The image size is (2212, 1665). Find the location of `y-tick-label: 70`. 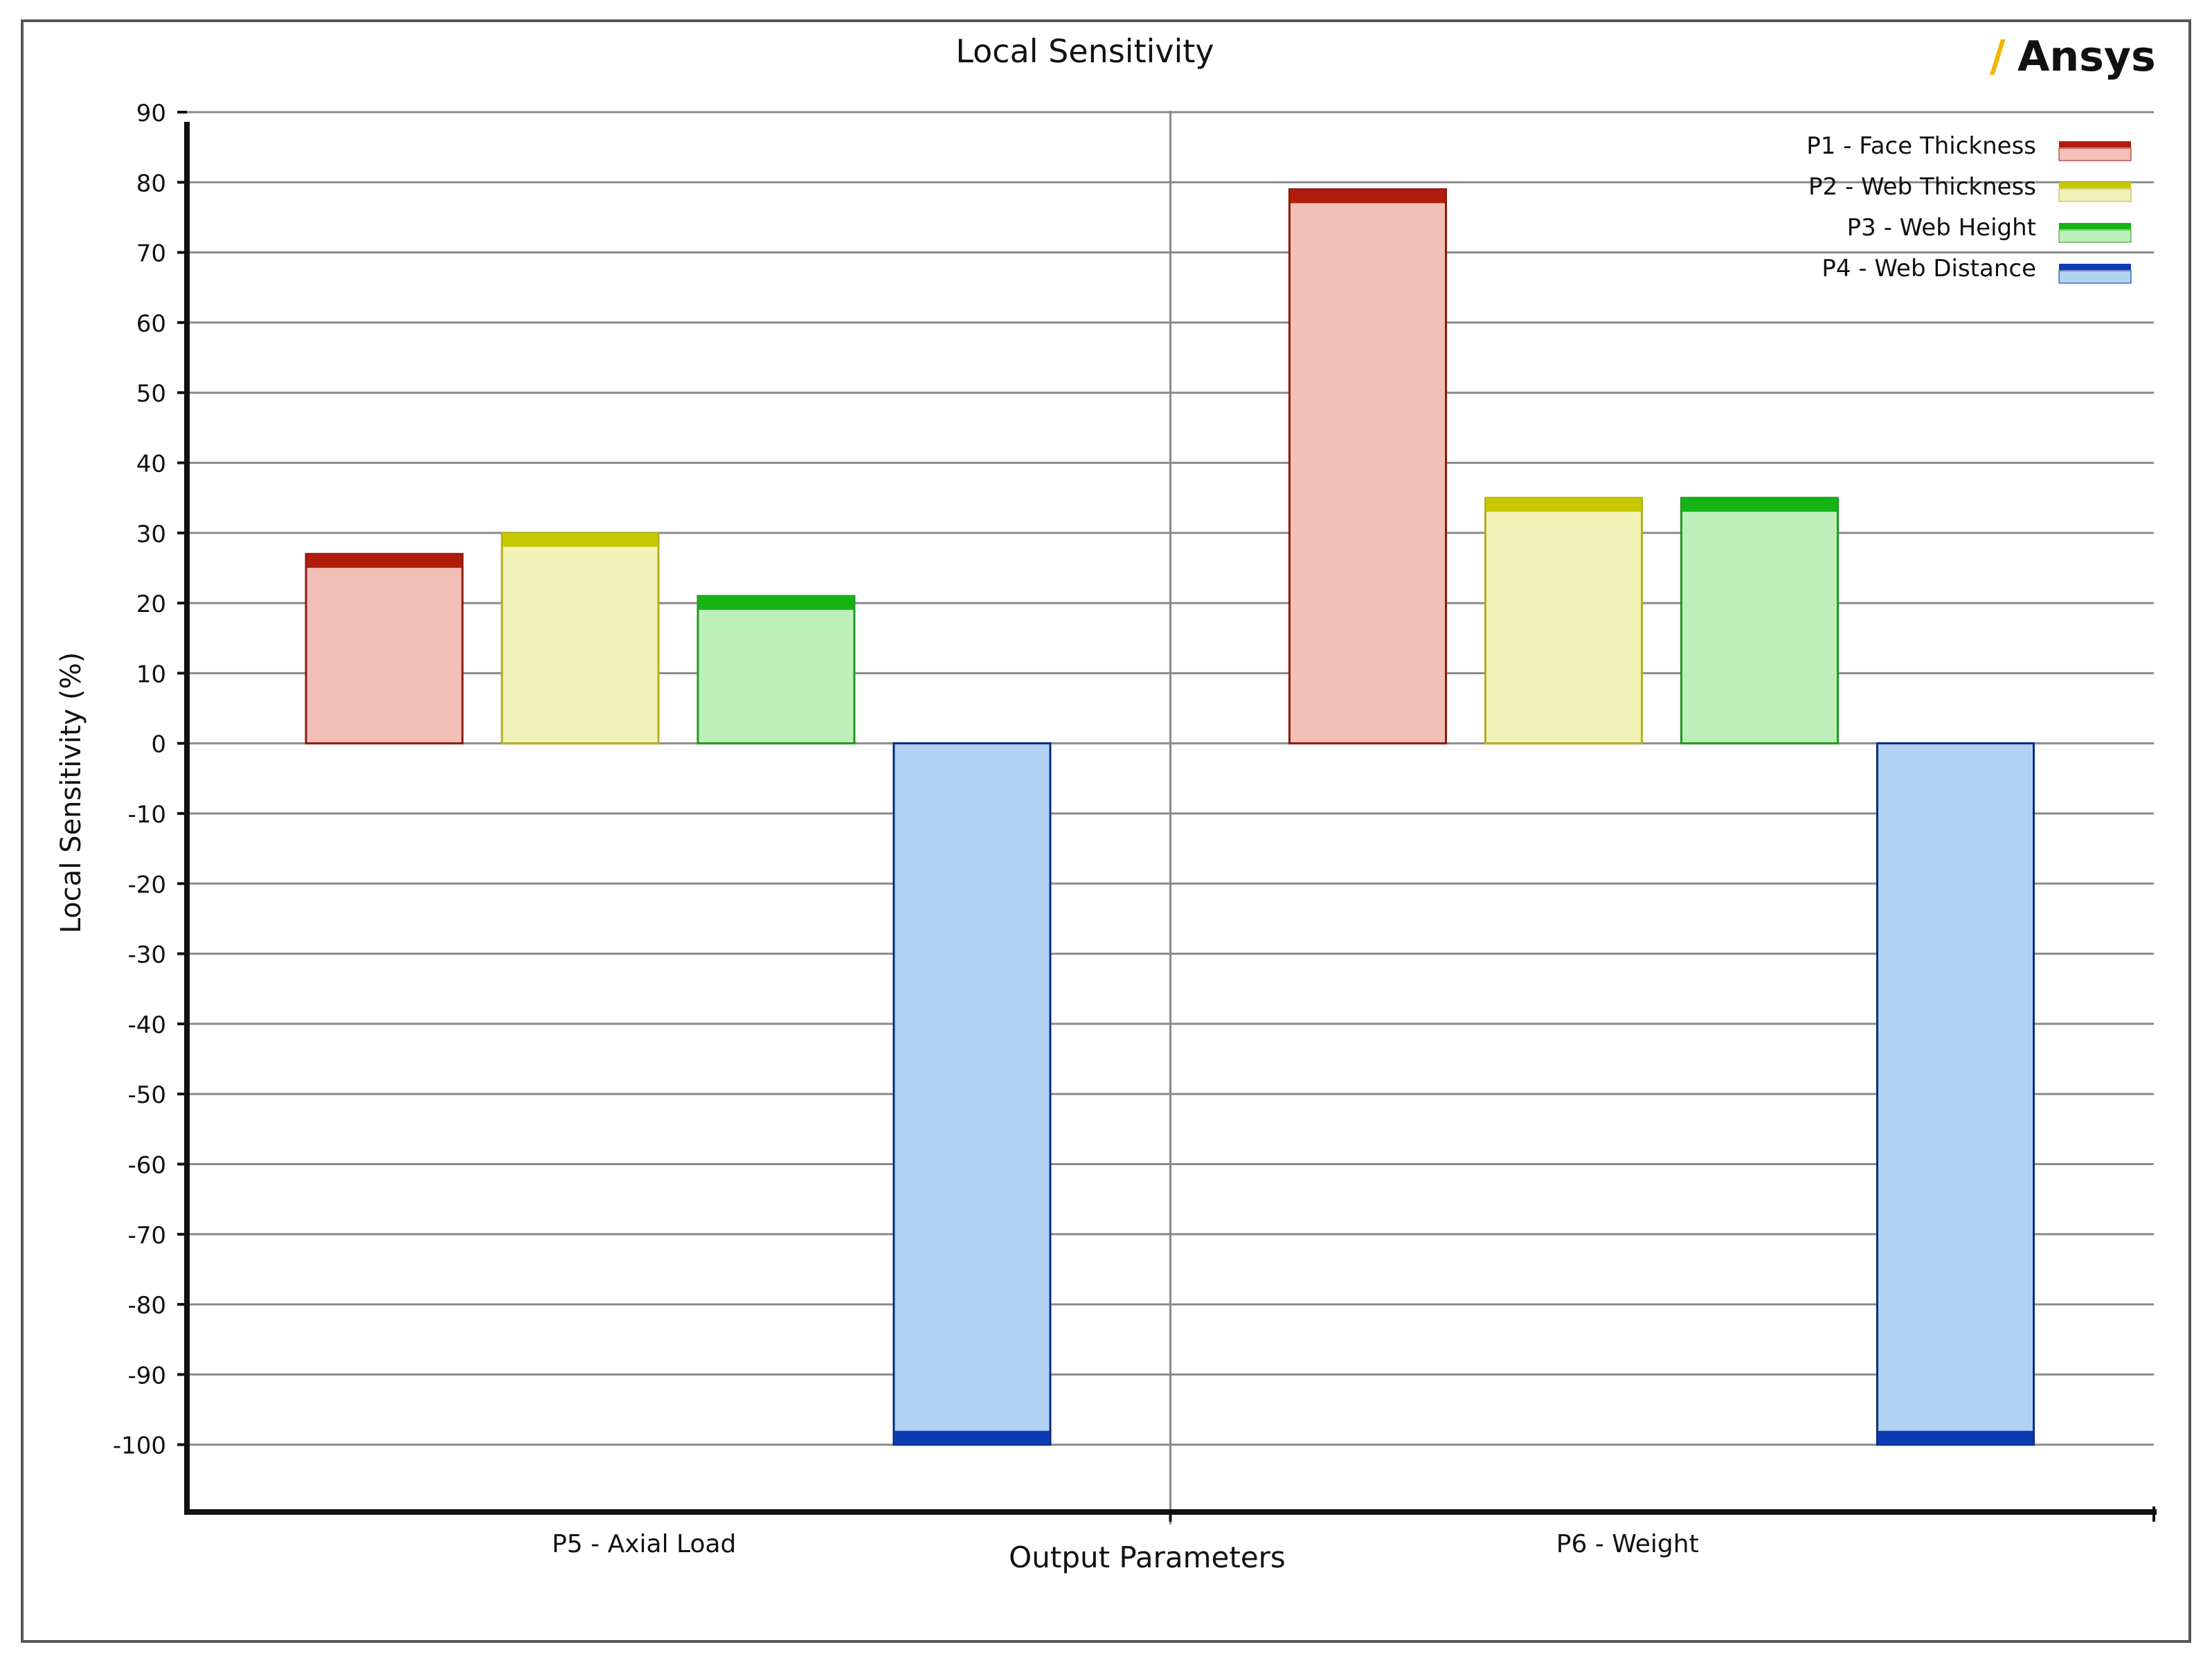

y-tick-label: 70 is located at coordinates (151, 254).